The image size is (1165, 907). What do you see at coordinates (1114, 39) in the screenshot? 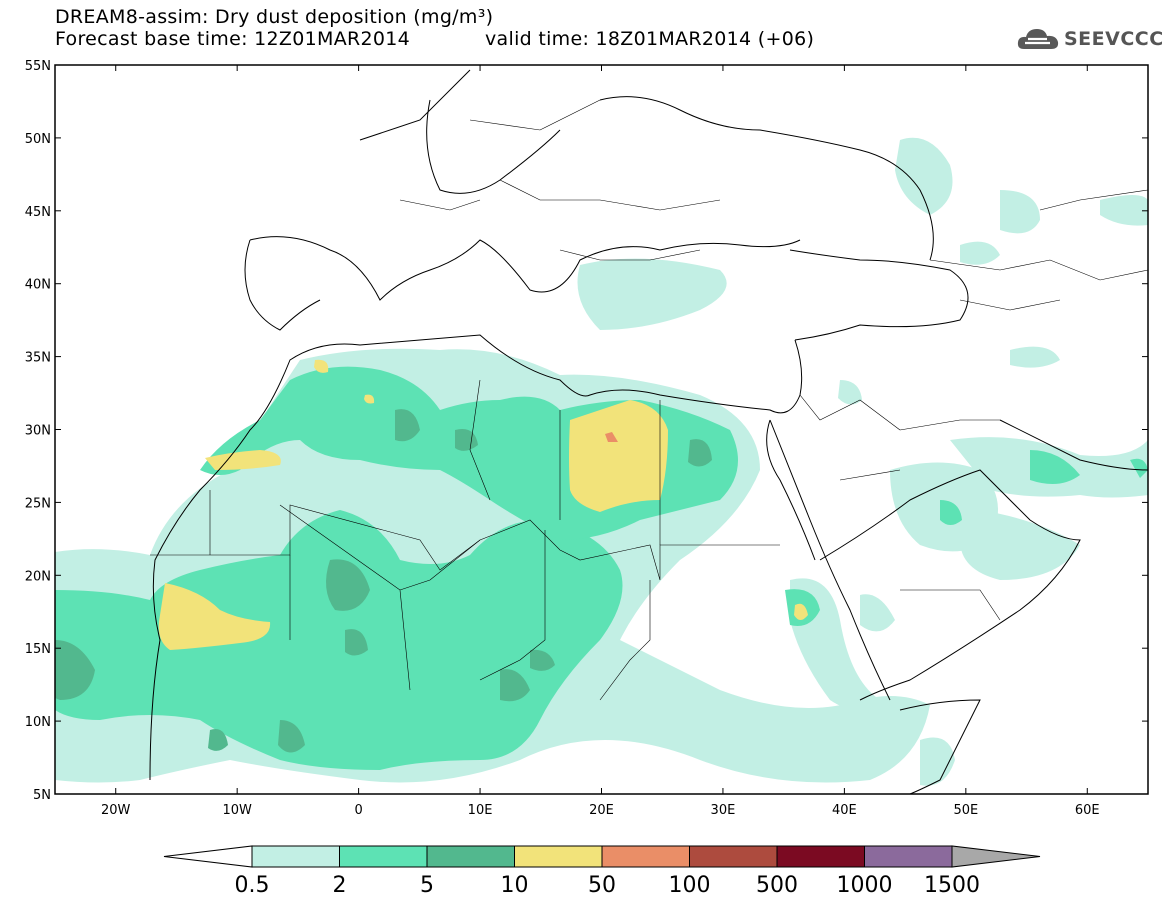
I see `logo-text: SEEVCCC` at bounding box center [1114, 39].